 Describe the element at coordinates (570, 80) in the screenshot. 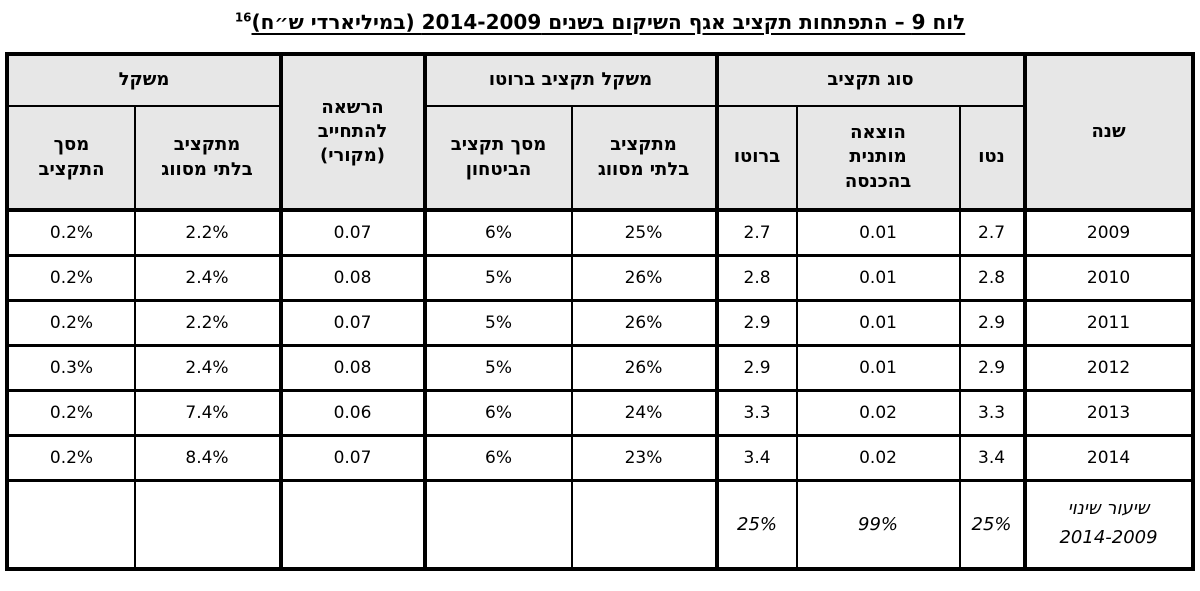

I see `header-group-gross-weight: משקל תקציב ברוטו` at that location.